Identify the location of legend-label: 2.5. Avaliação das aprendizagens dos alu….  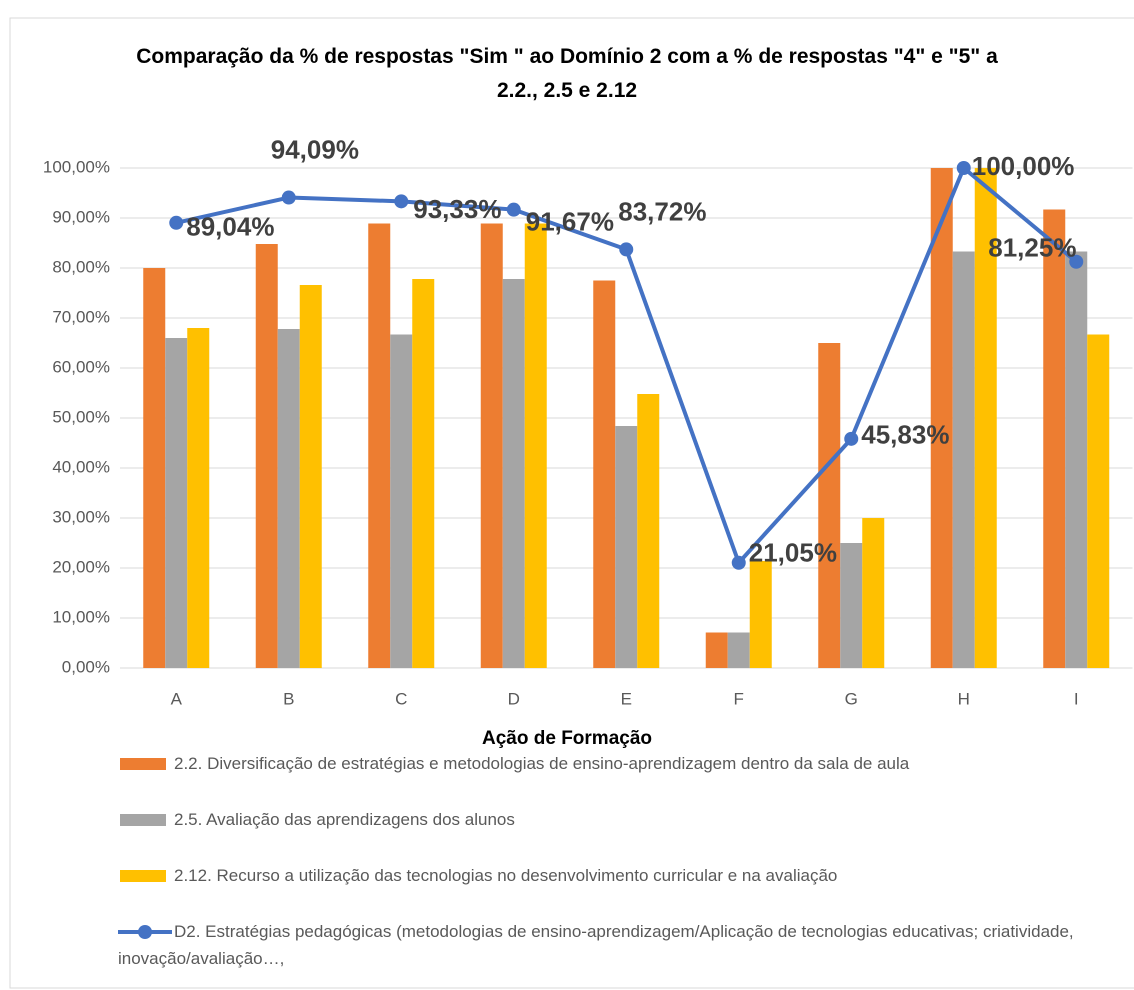
(344, 819).